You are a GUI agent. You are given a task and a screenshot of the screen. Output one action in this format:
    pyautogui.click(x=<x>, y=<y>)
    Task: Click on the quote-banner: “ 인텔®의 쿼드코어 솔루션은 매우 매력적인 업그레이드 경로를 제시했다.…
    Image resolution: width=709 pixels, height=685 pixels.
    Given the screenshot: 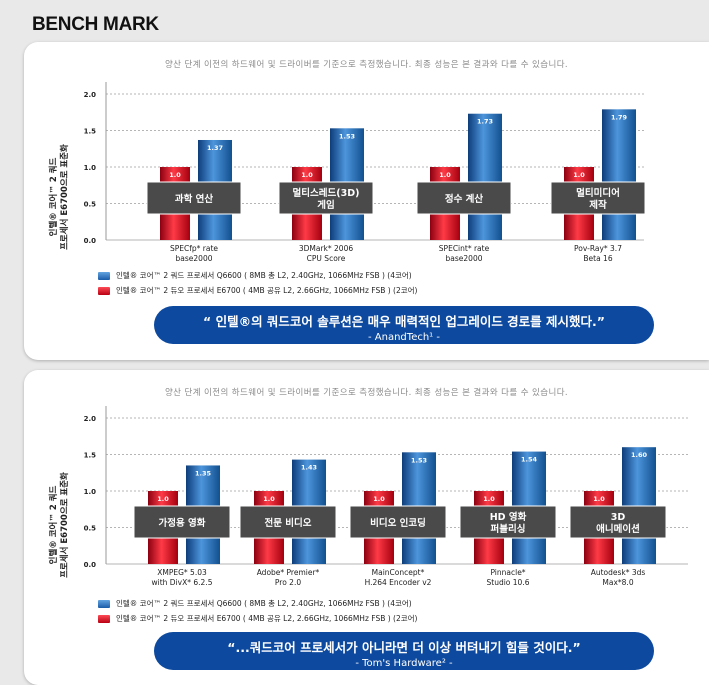 What is the action you would take?
    pyautogui.click(x=404, y=325)
    